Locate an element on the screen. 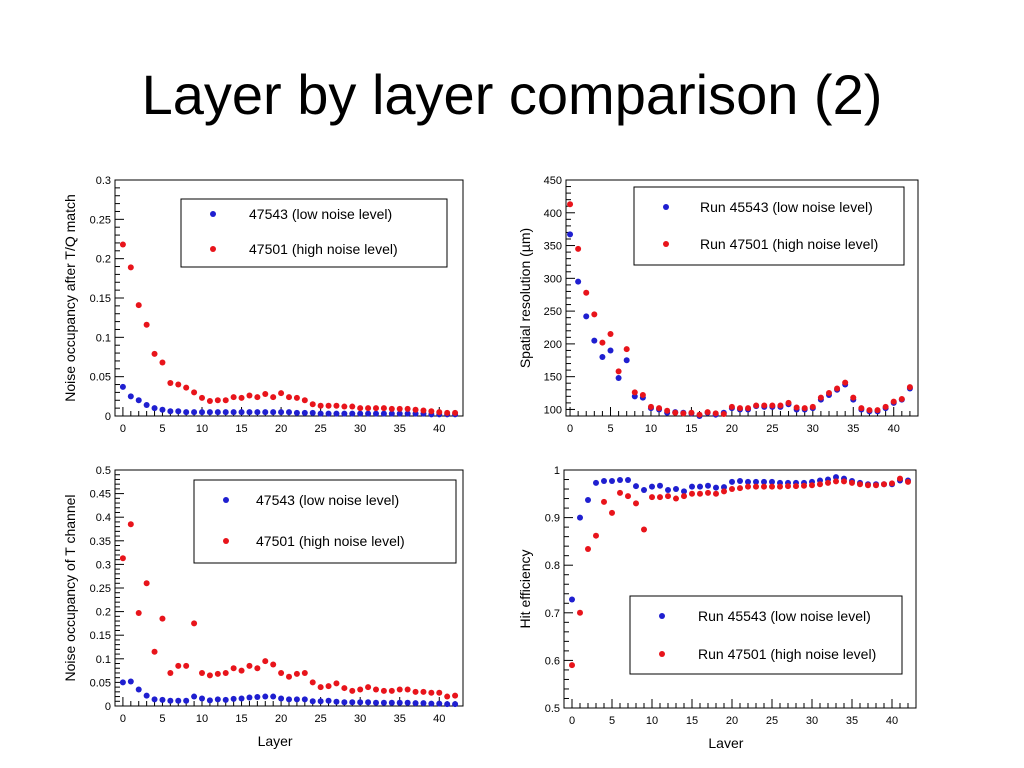 The width and height of the screenshot is (1024, 768). y-tick-label: 0.35 is located at coordinates (100, 542).